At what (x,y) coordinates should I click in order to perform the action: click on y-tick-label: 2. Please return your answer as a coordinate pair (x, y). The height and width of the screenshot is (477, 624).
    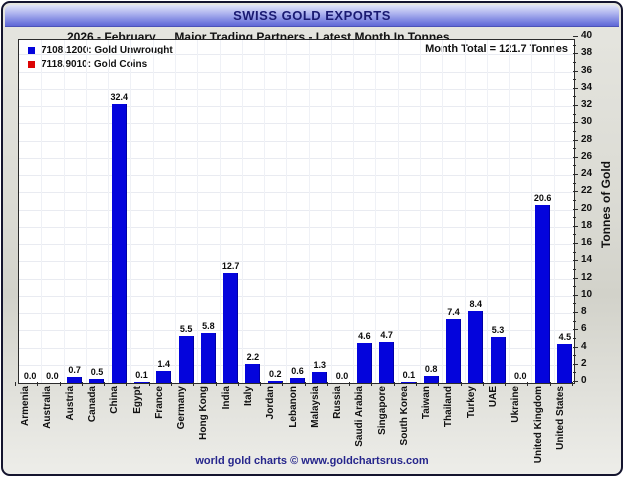
    Looking at the image, I should click on (584, 363).